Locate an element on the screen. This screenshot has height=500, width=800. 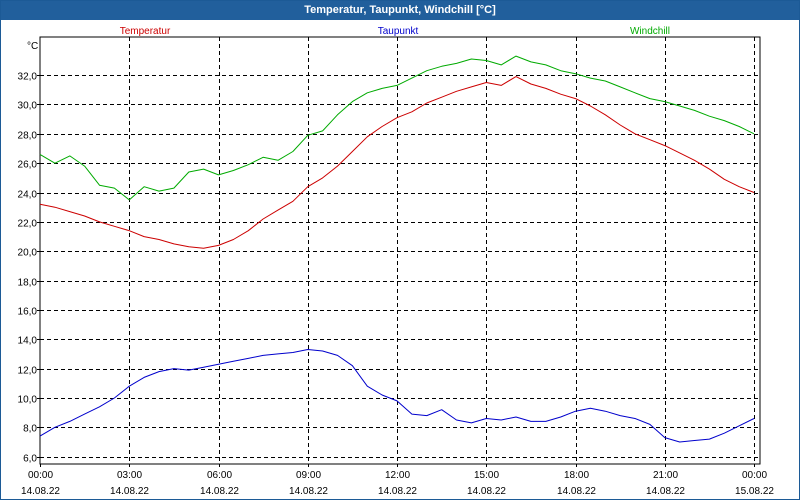
legend: Temperatur Taupunkt Windchill is located at coordinates (395, 31).